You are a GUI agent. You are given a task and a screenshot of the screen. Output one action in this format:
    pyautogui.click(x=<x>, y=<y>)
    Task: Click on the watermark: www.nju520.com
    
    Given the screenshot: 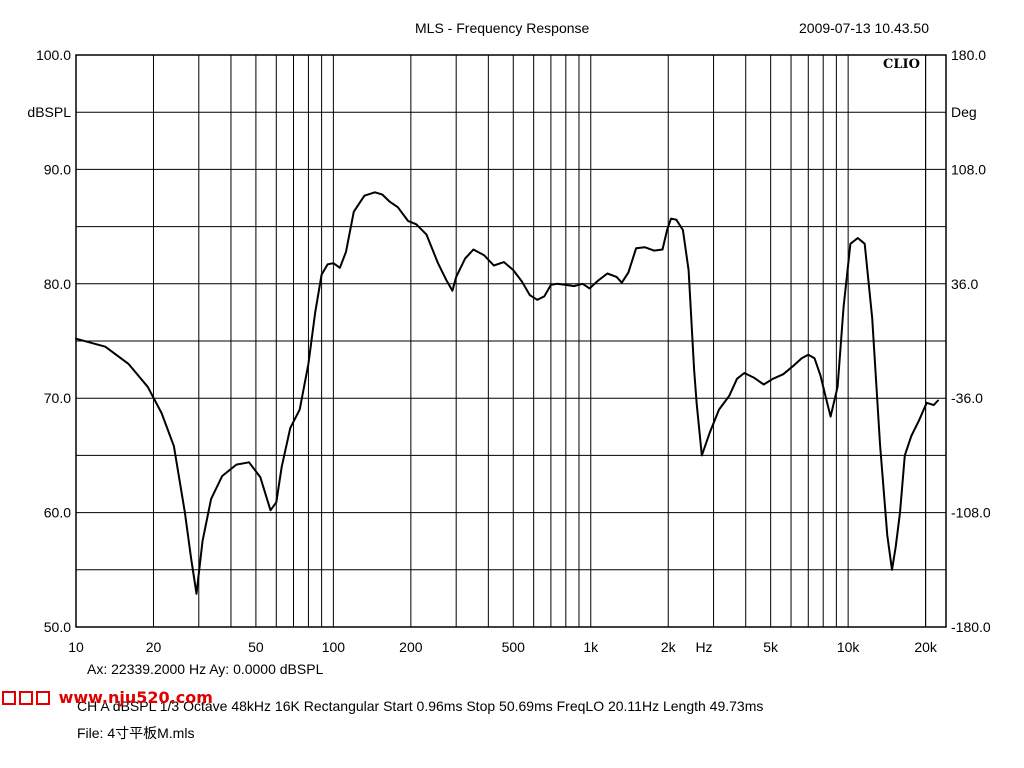 What is the action you would take?
    pyautogui.click(x=107, y=697)
    